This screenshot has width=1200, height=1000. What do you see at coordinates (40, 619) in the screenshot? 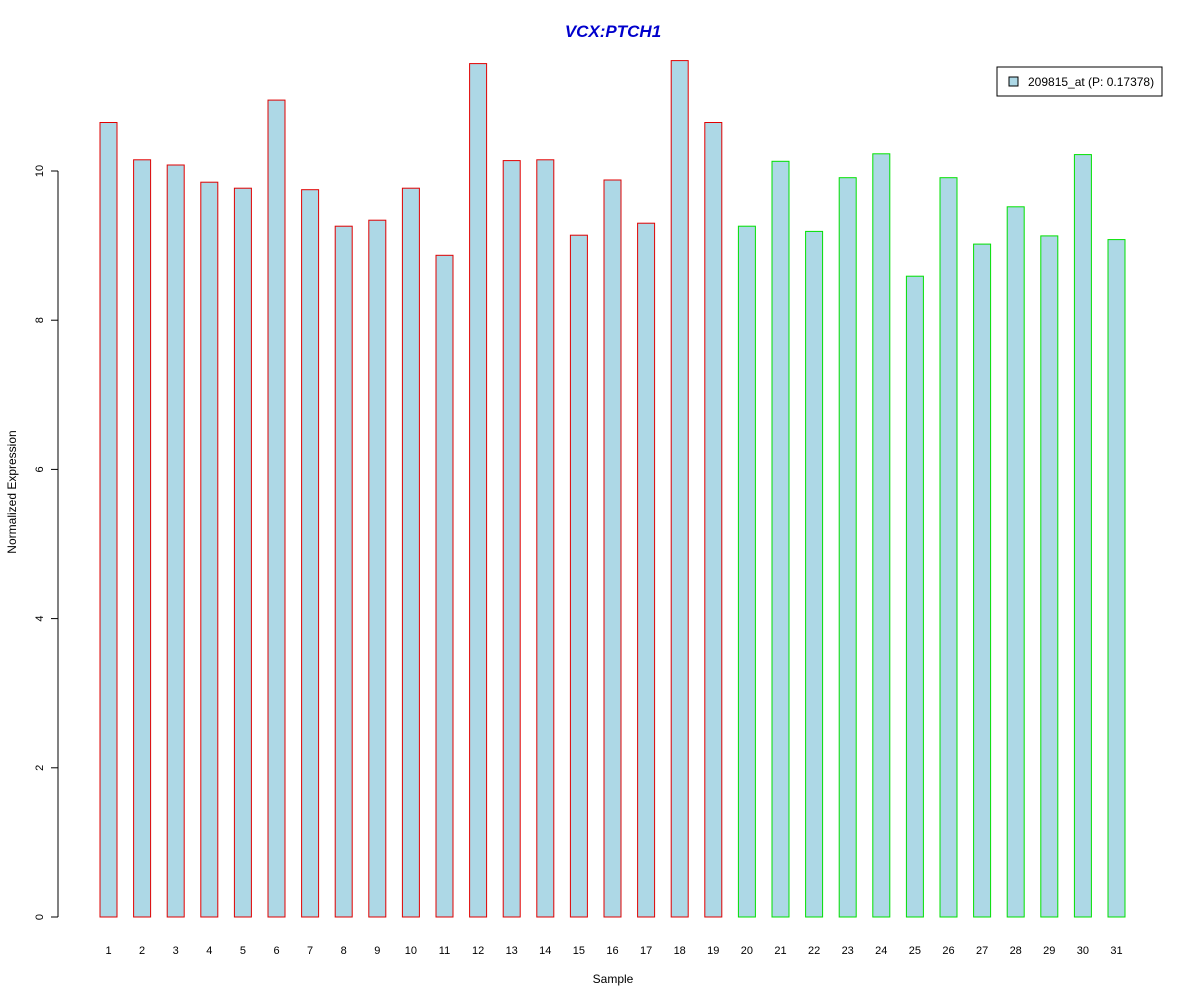
I see `y-tick-label: 4` at bounding box center [40, 619].